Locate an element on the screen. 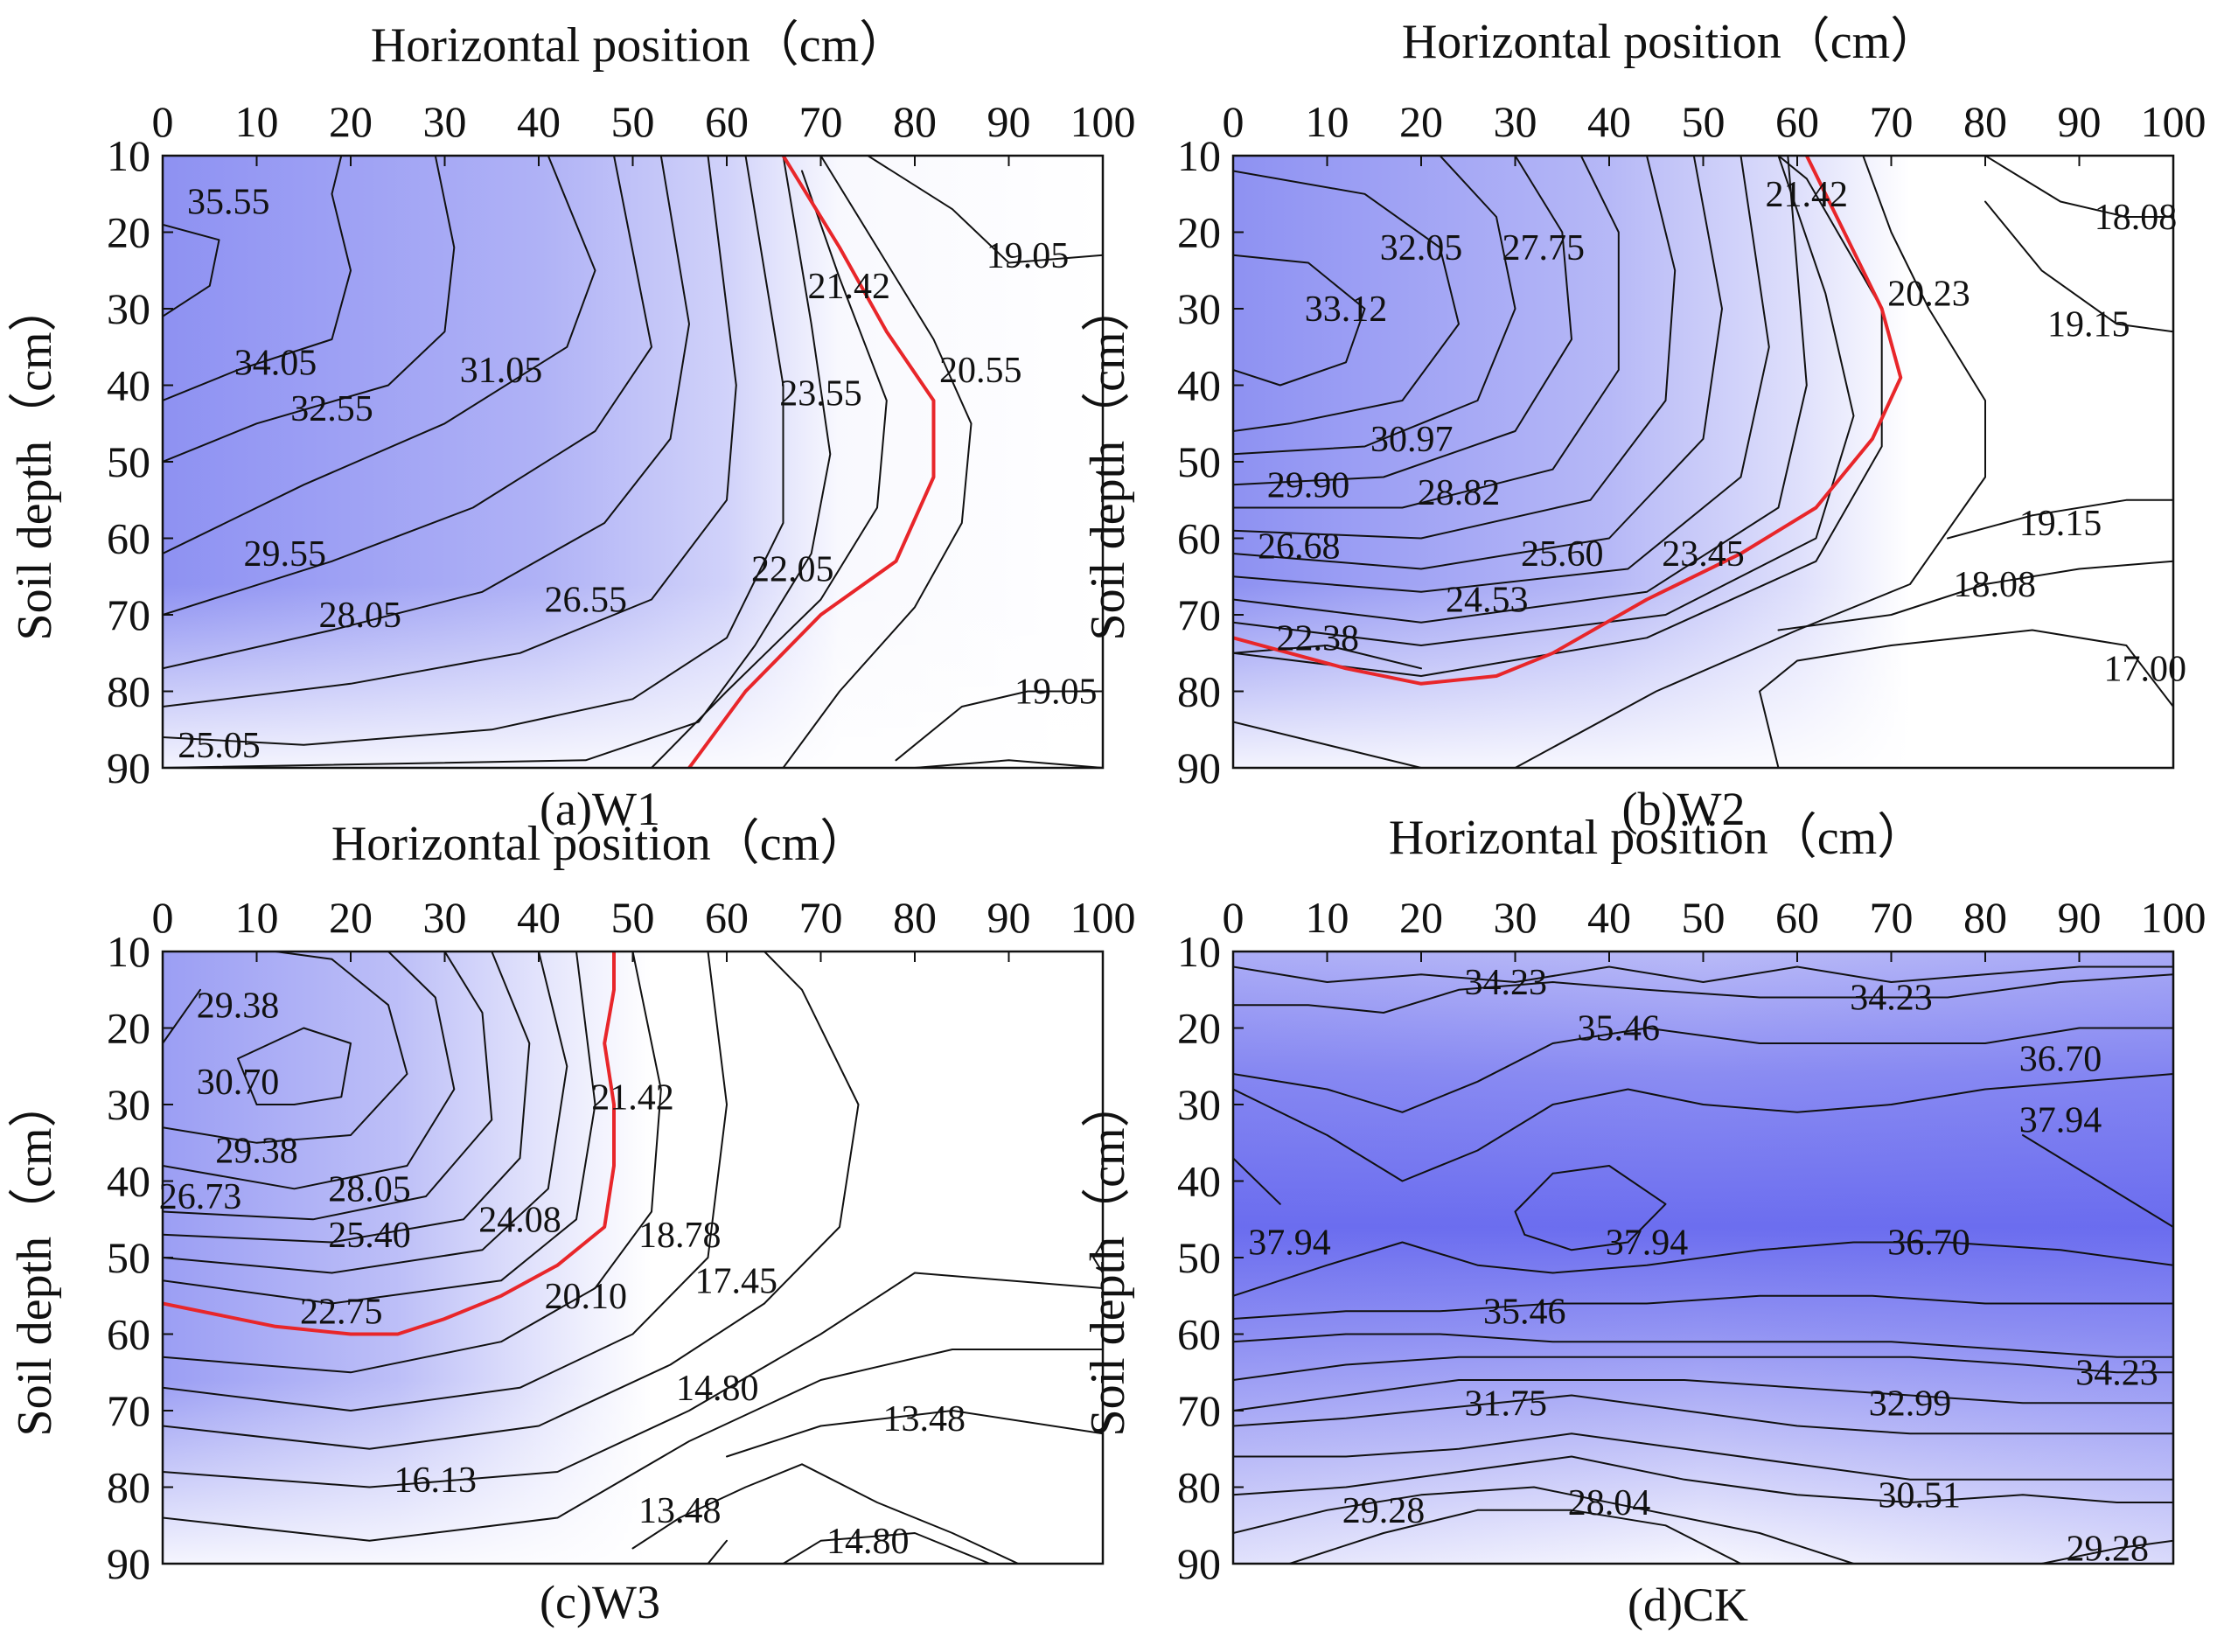  contour-label: 29.38 is located at coordinates (256, 1152).